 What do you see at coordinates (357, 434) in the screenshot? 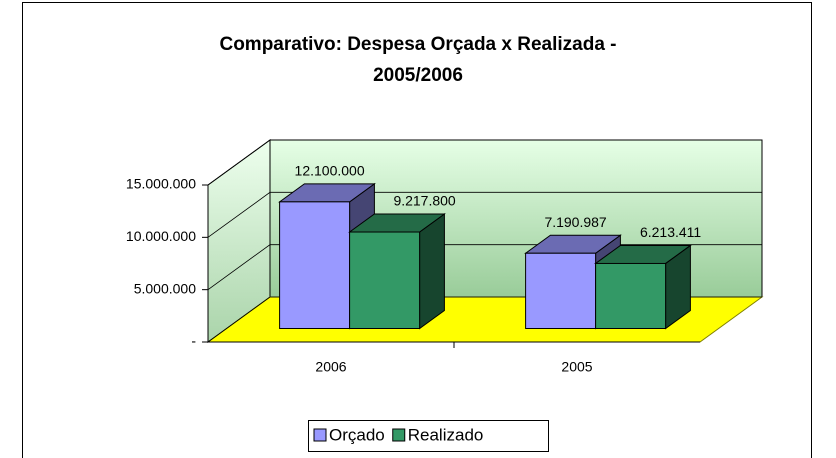
I see `legend-label: Orçado` at bounding box center [357, 434].